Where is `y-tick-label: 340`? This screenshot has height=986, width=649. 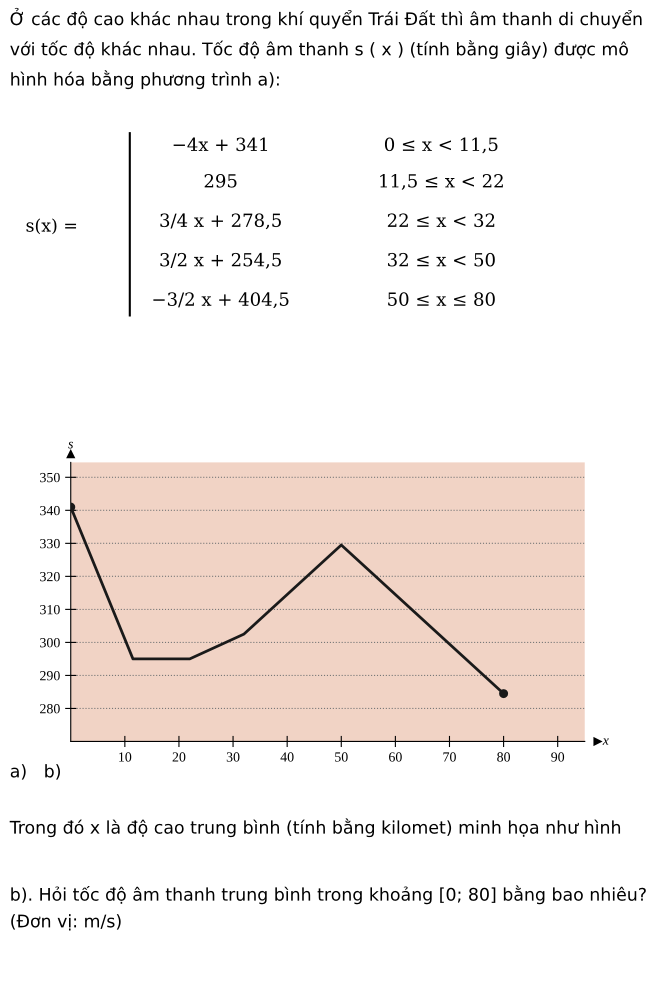
y-tick-label: 340 is located at coordinates (50, 511).